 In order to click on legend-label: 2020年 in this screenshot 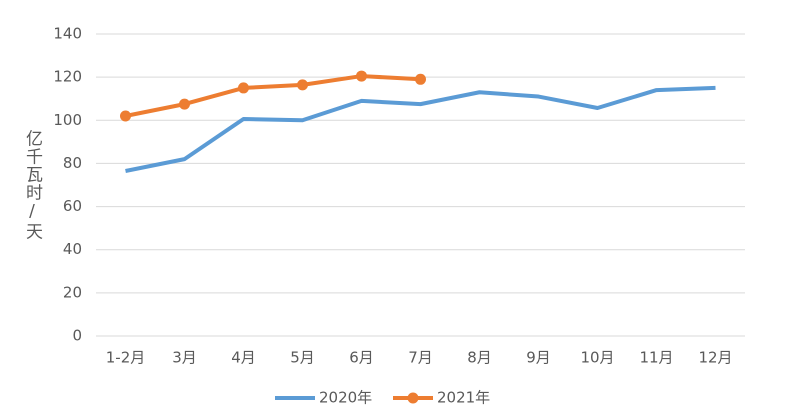, I will do `click(345, 398)`.